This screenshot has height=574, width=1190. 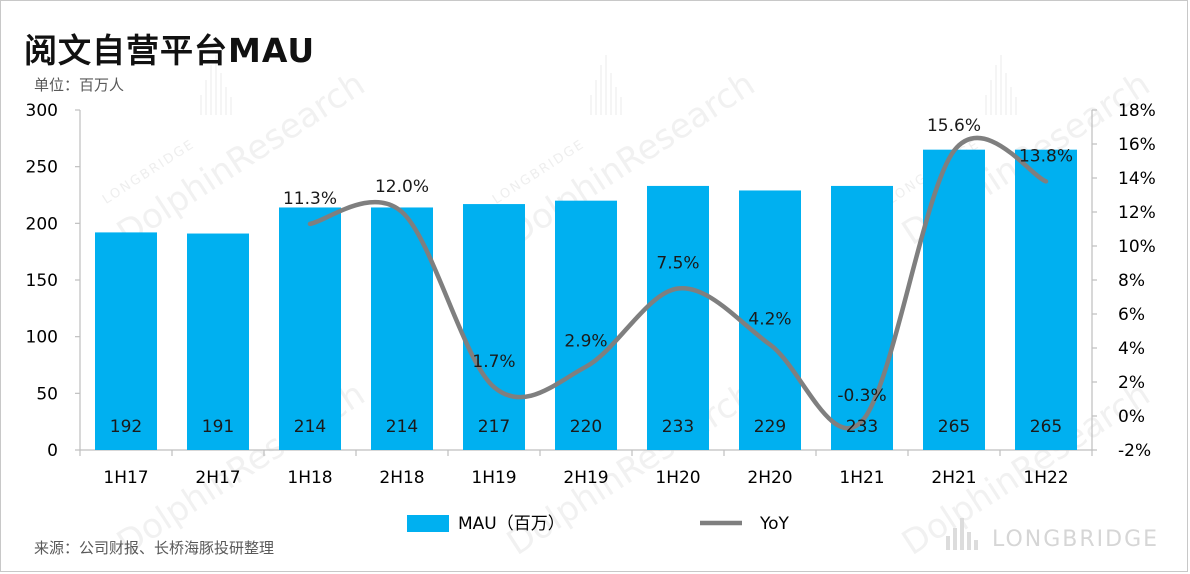 I want to click on yoy-value-label: 2.9%, so click(x=585, y=342).